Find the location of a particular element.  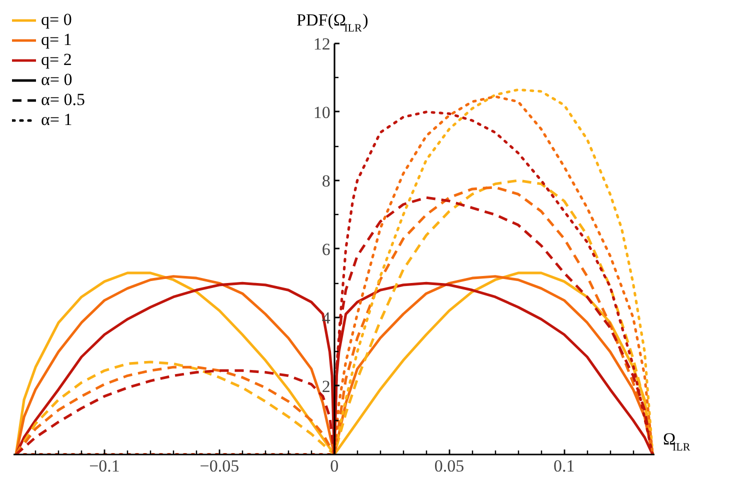

legend-label: α= 0 is located at coordinates (56, 80).